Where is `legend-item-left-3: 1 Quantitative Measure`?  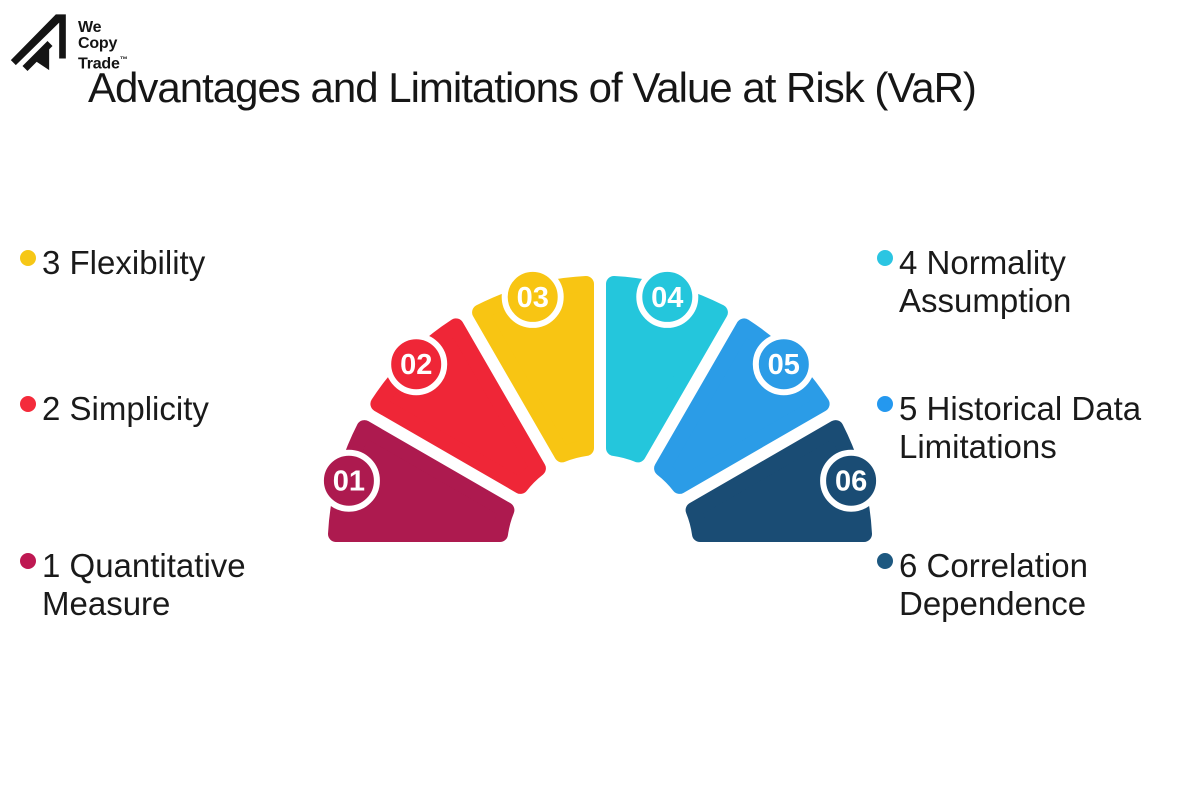 legend-item-left-3: 1 Quantitative Measure is located at coordinates (133, 585).